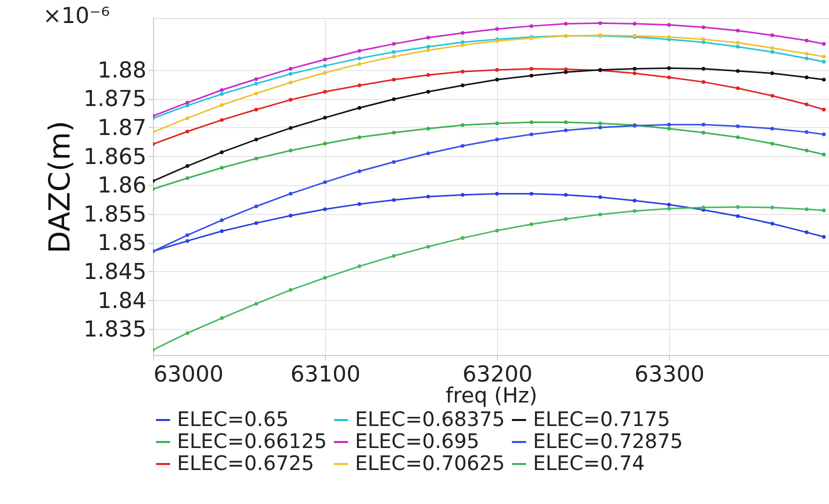 The image size is (829, 504). Describe the element at coordinates (122, 243) in the screenshot. I see `y-tick-label: 1.85` at that location.